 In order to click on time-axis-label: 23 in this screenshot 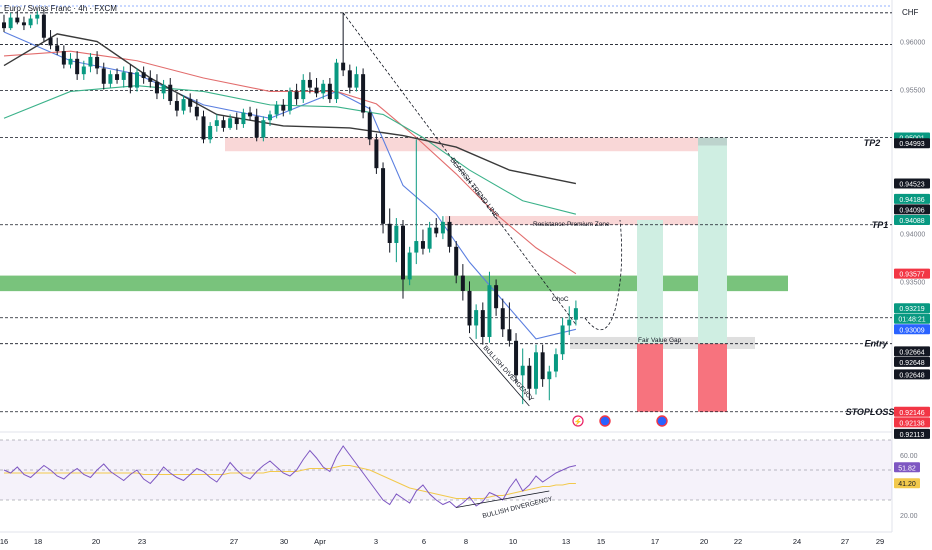, I will do `click(142, 541)`.